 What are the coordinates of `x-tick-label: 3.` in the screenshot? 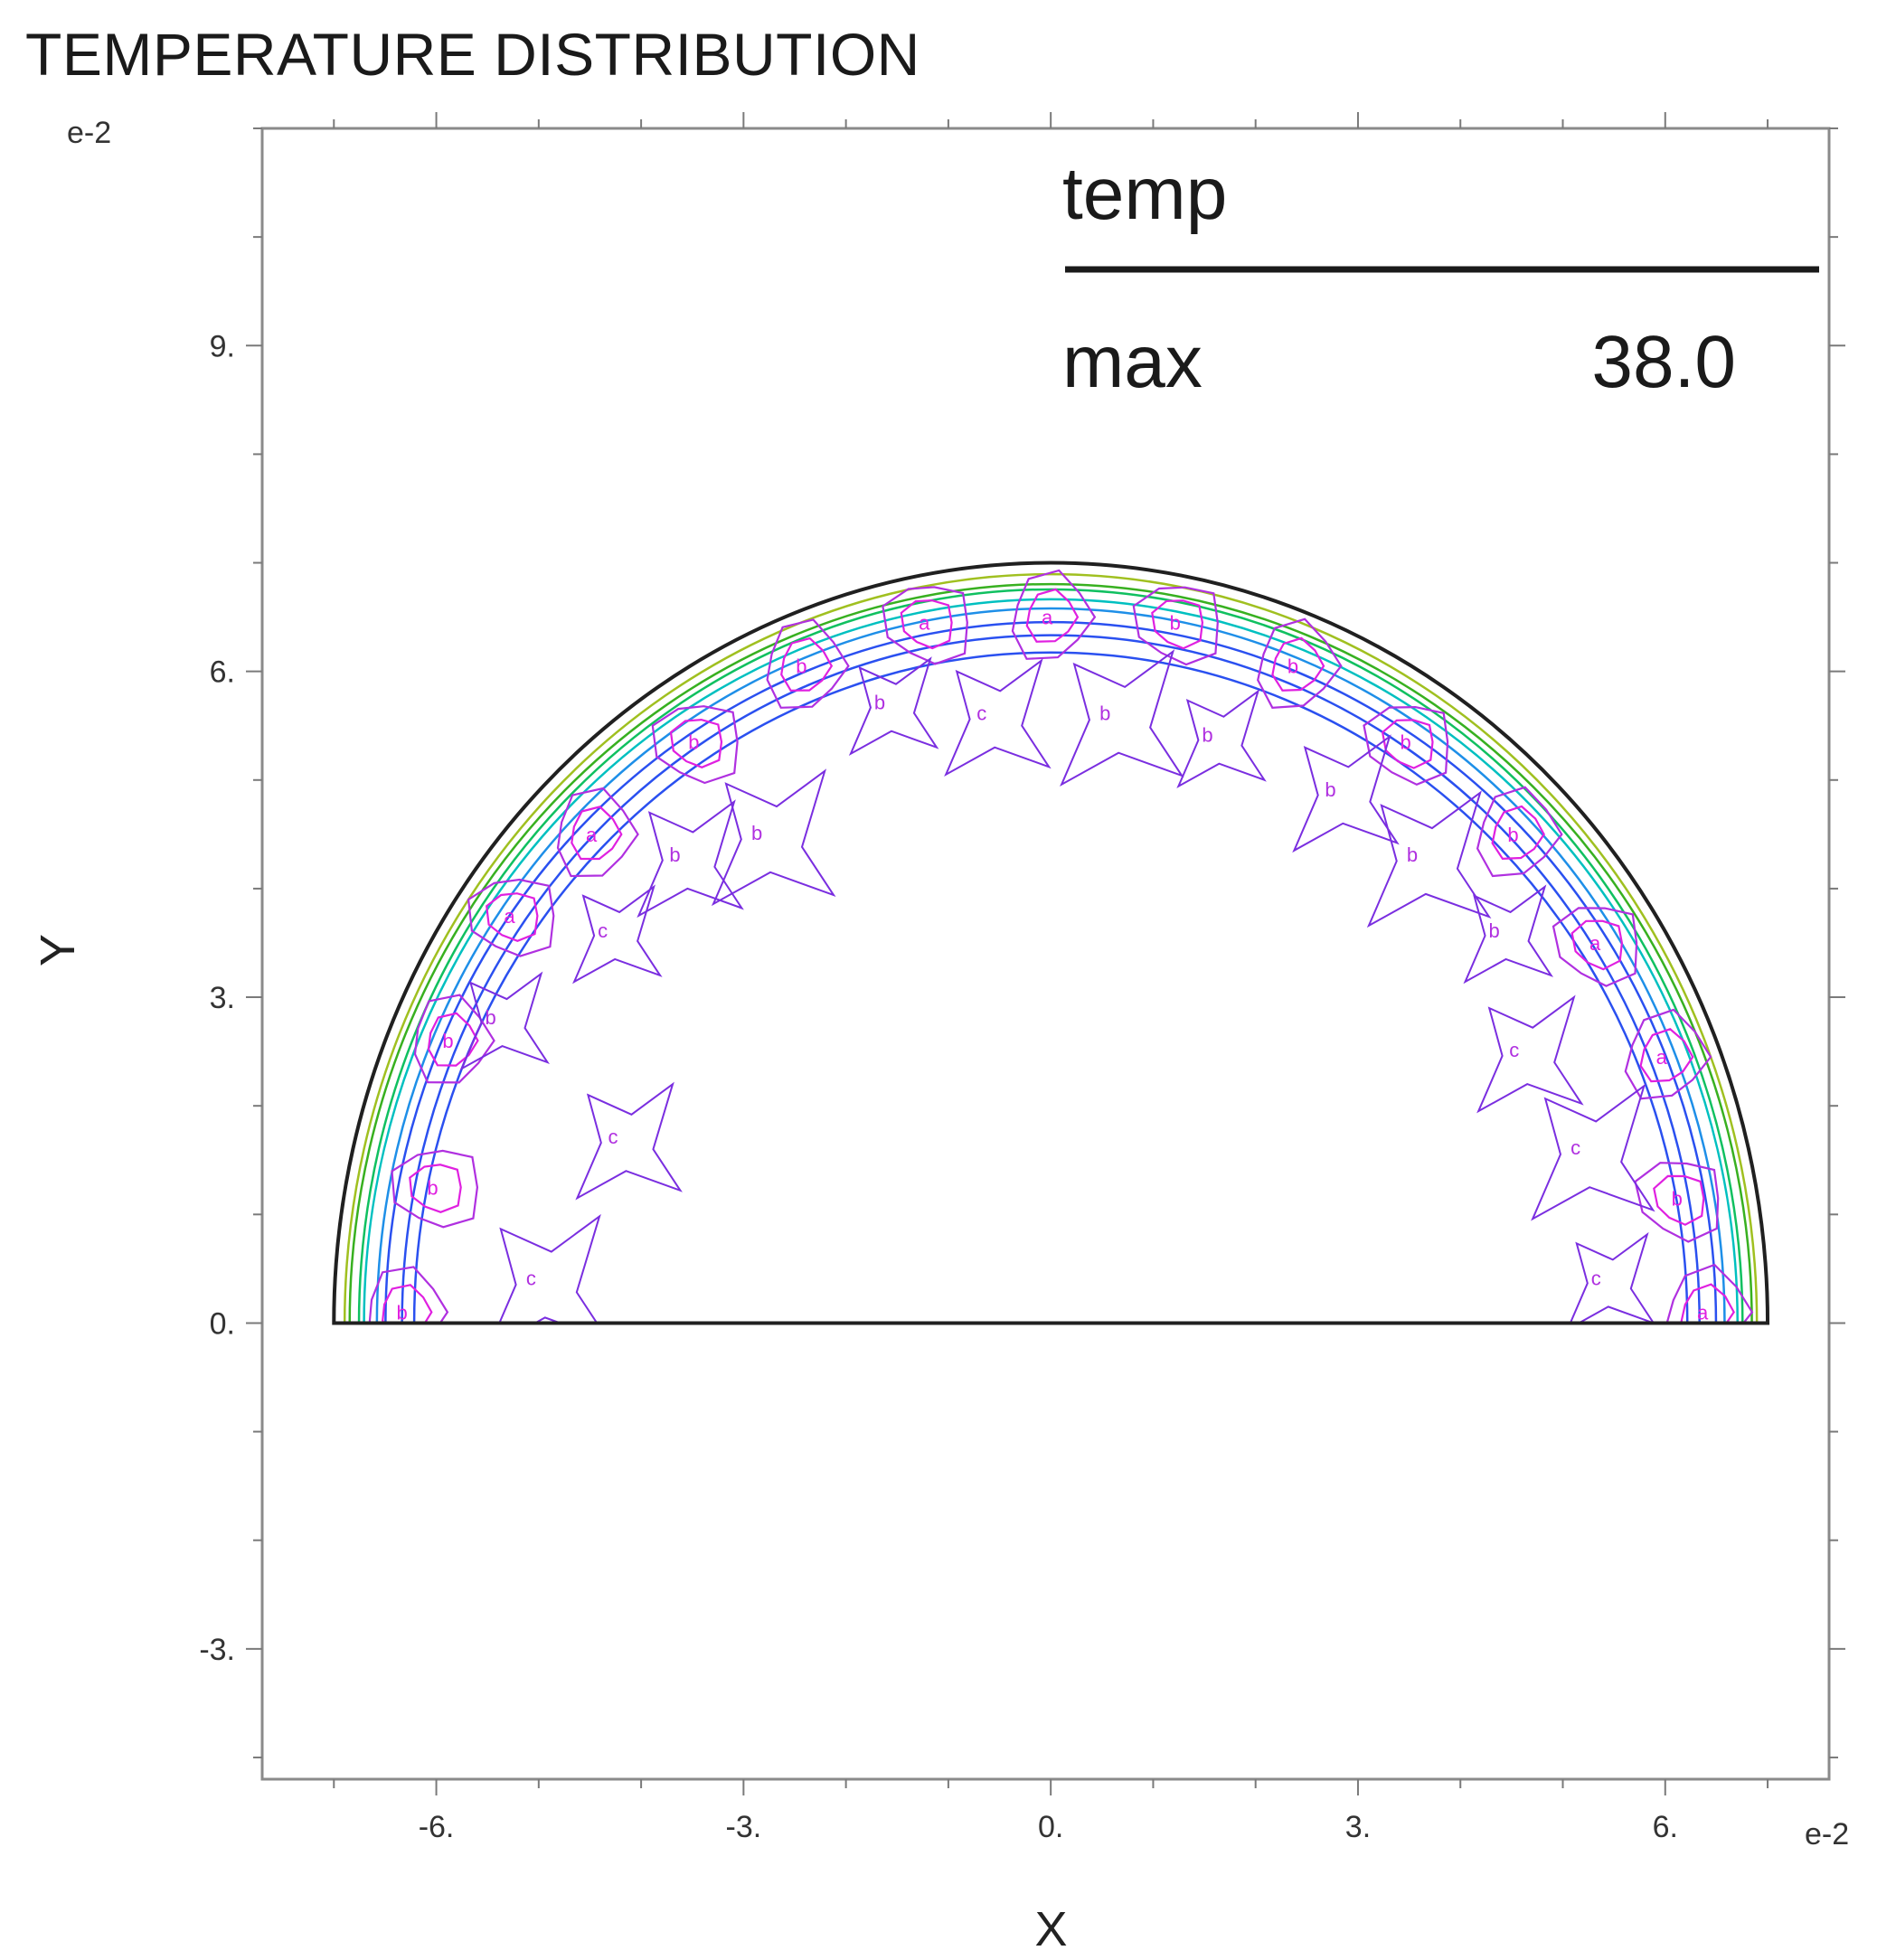 It's located at (1358, 1827).